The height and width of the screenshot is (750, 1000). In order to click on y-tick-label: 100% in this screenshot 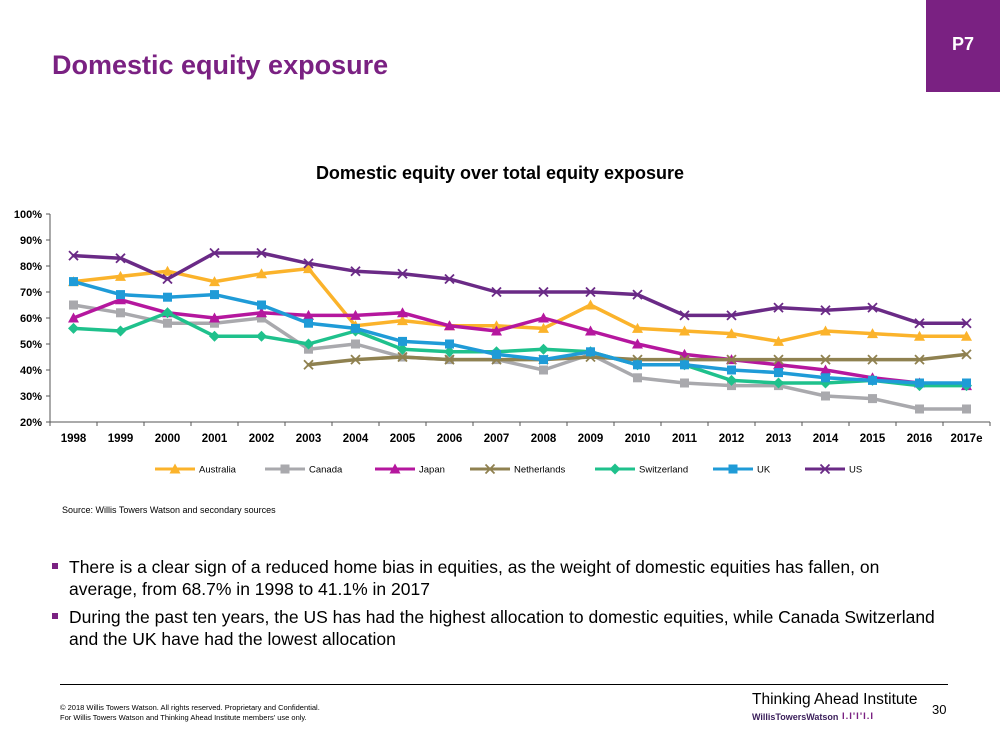, I will do `click(28, 215)`.